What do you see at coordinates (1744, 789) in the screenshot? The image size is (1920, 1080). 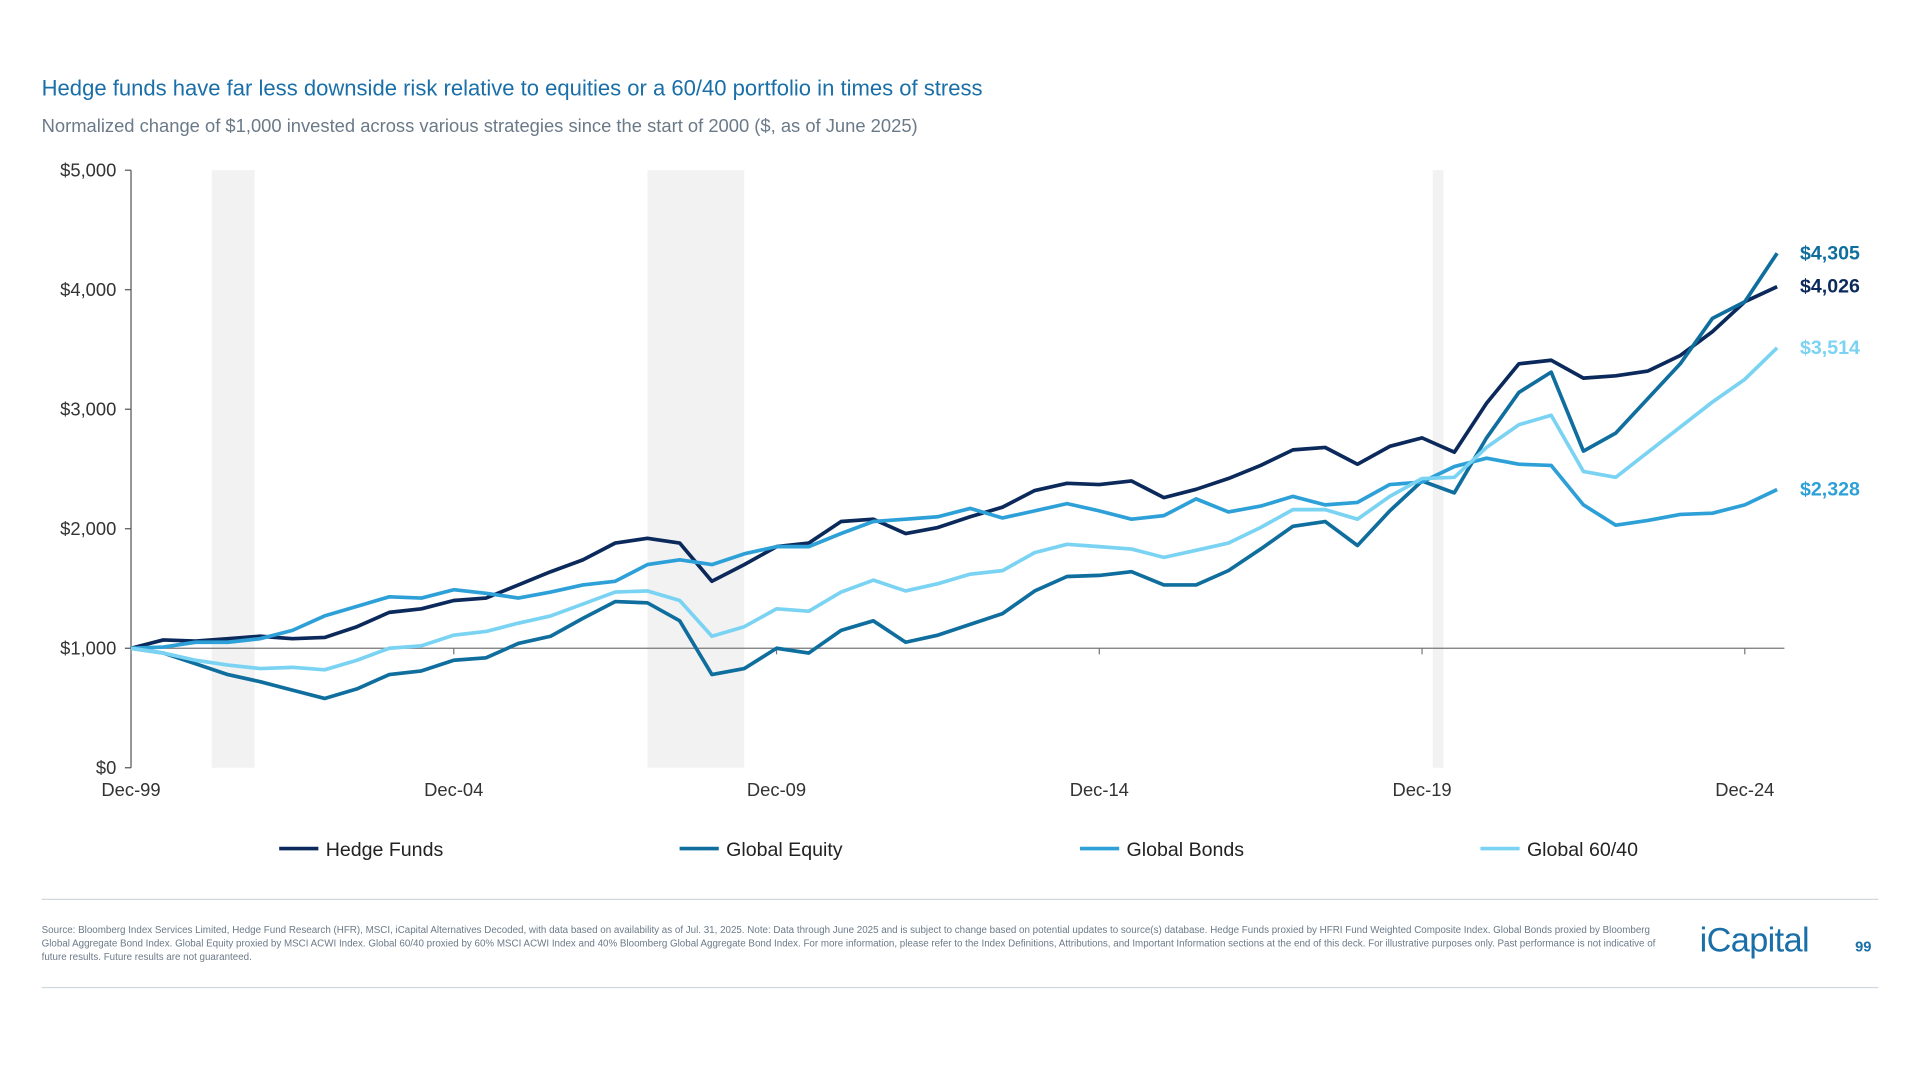 I see `x-tick-label: Dec-24` at bounding box center [1744, 789].